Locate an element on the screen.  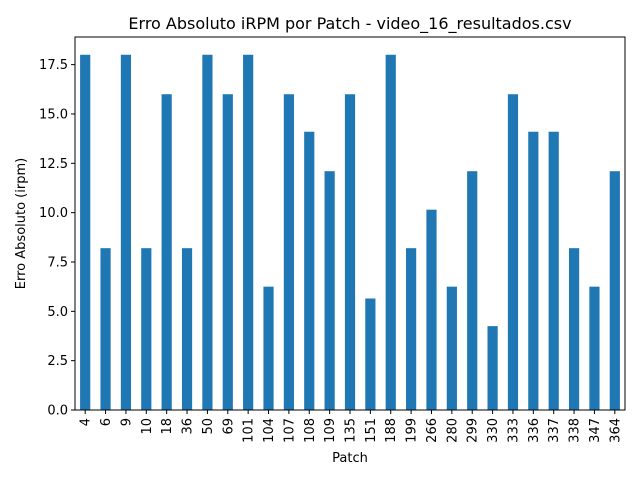
y-tick-label: 10.0 is located at coordinates (53, 213).